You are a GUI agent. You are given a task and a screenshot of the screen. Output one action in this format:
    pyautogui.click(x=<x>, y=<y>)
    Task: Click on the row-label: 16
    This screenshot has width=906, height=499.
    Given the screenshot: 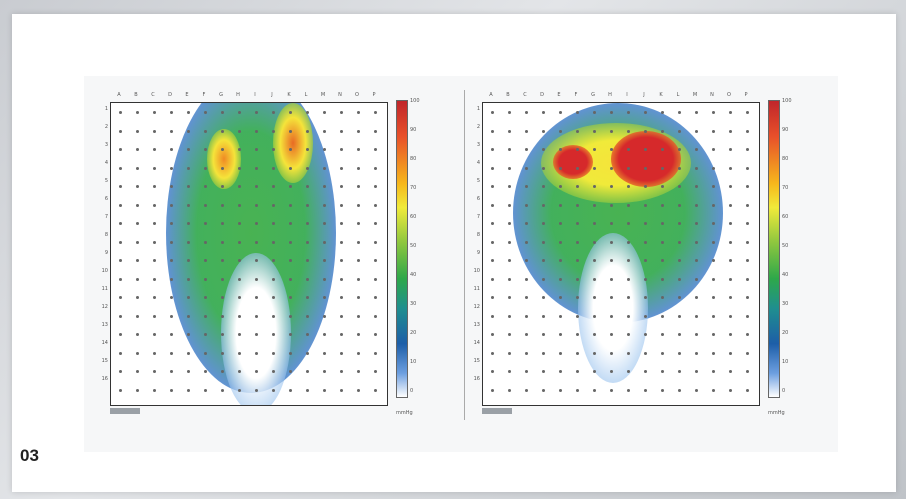 What is the action you would take?
    pyautogui.click(x=104, y=379)
    